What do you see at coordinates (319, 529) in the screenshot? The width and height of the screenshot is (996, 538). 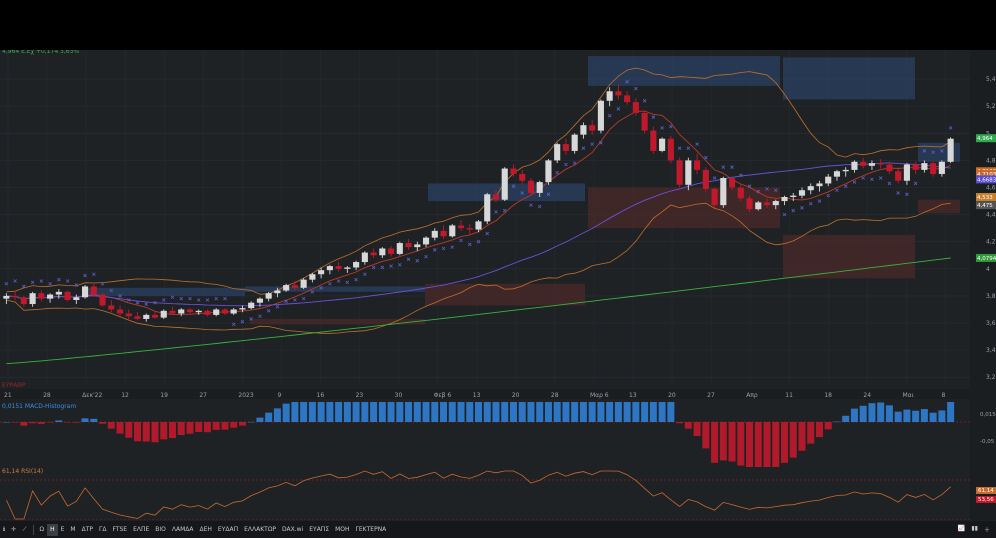 I see `instrument-tab: ΕΥΑΠΣ` at bounding box center [319, 529].